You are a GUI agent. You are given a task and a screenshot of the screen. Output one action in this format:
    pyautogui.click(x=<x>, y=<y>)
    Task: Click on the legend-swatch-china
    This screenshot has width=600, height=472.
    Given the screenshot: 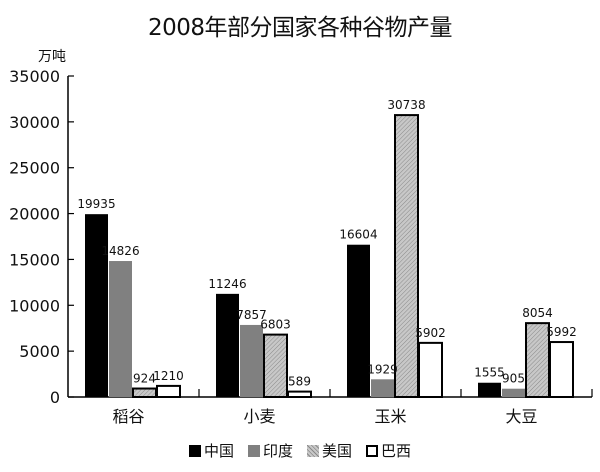 What is the action you would take?
    pyautogui.click(x=194, y=450)
    